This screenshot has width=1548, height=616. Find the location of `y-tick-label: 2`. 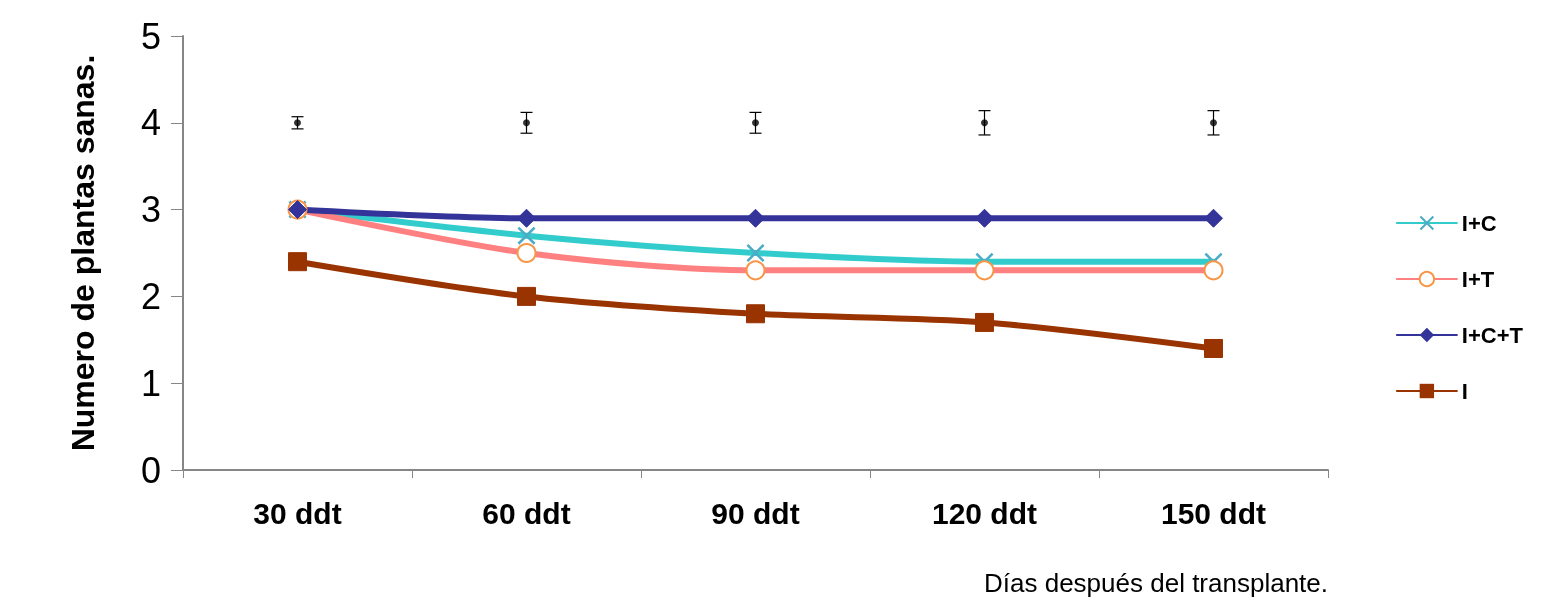

y-tick-label: 2 is located at coordinates (150, 296).